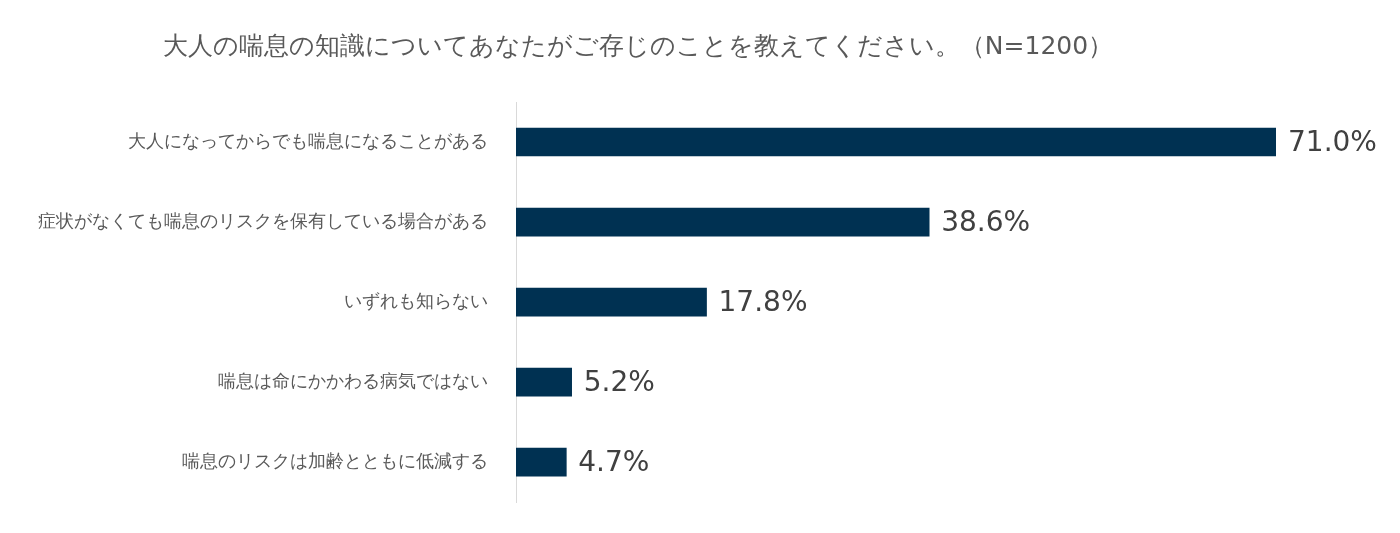  Describe the element at coordinates (638, 45) in the screenshot. I see `chart-title: 大人の喘息の知識についてあなたがご存じのことを教えてください。（N=1200）` at that location.